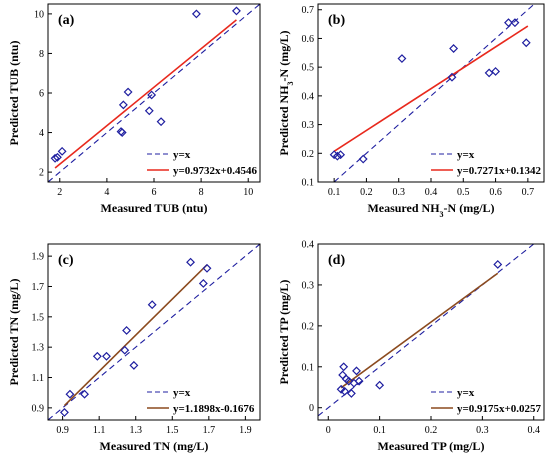 The height and width of the screenshot is (468, 550). What do you see at coordinates (41, 94) in the screenshot?
I see `y-tick-label: 6` at bounding box center [41, 94].